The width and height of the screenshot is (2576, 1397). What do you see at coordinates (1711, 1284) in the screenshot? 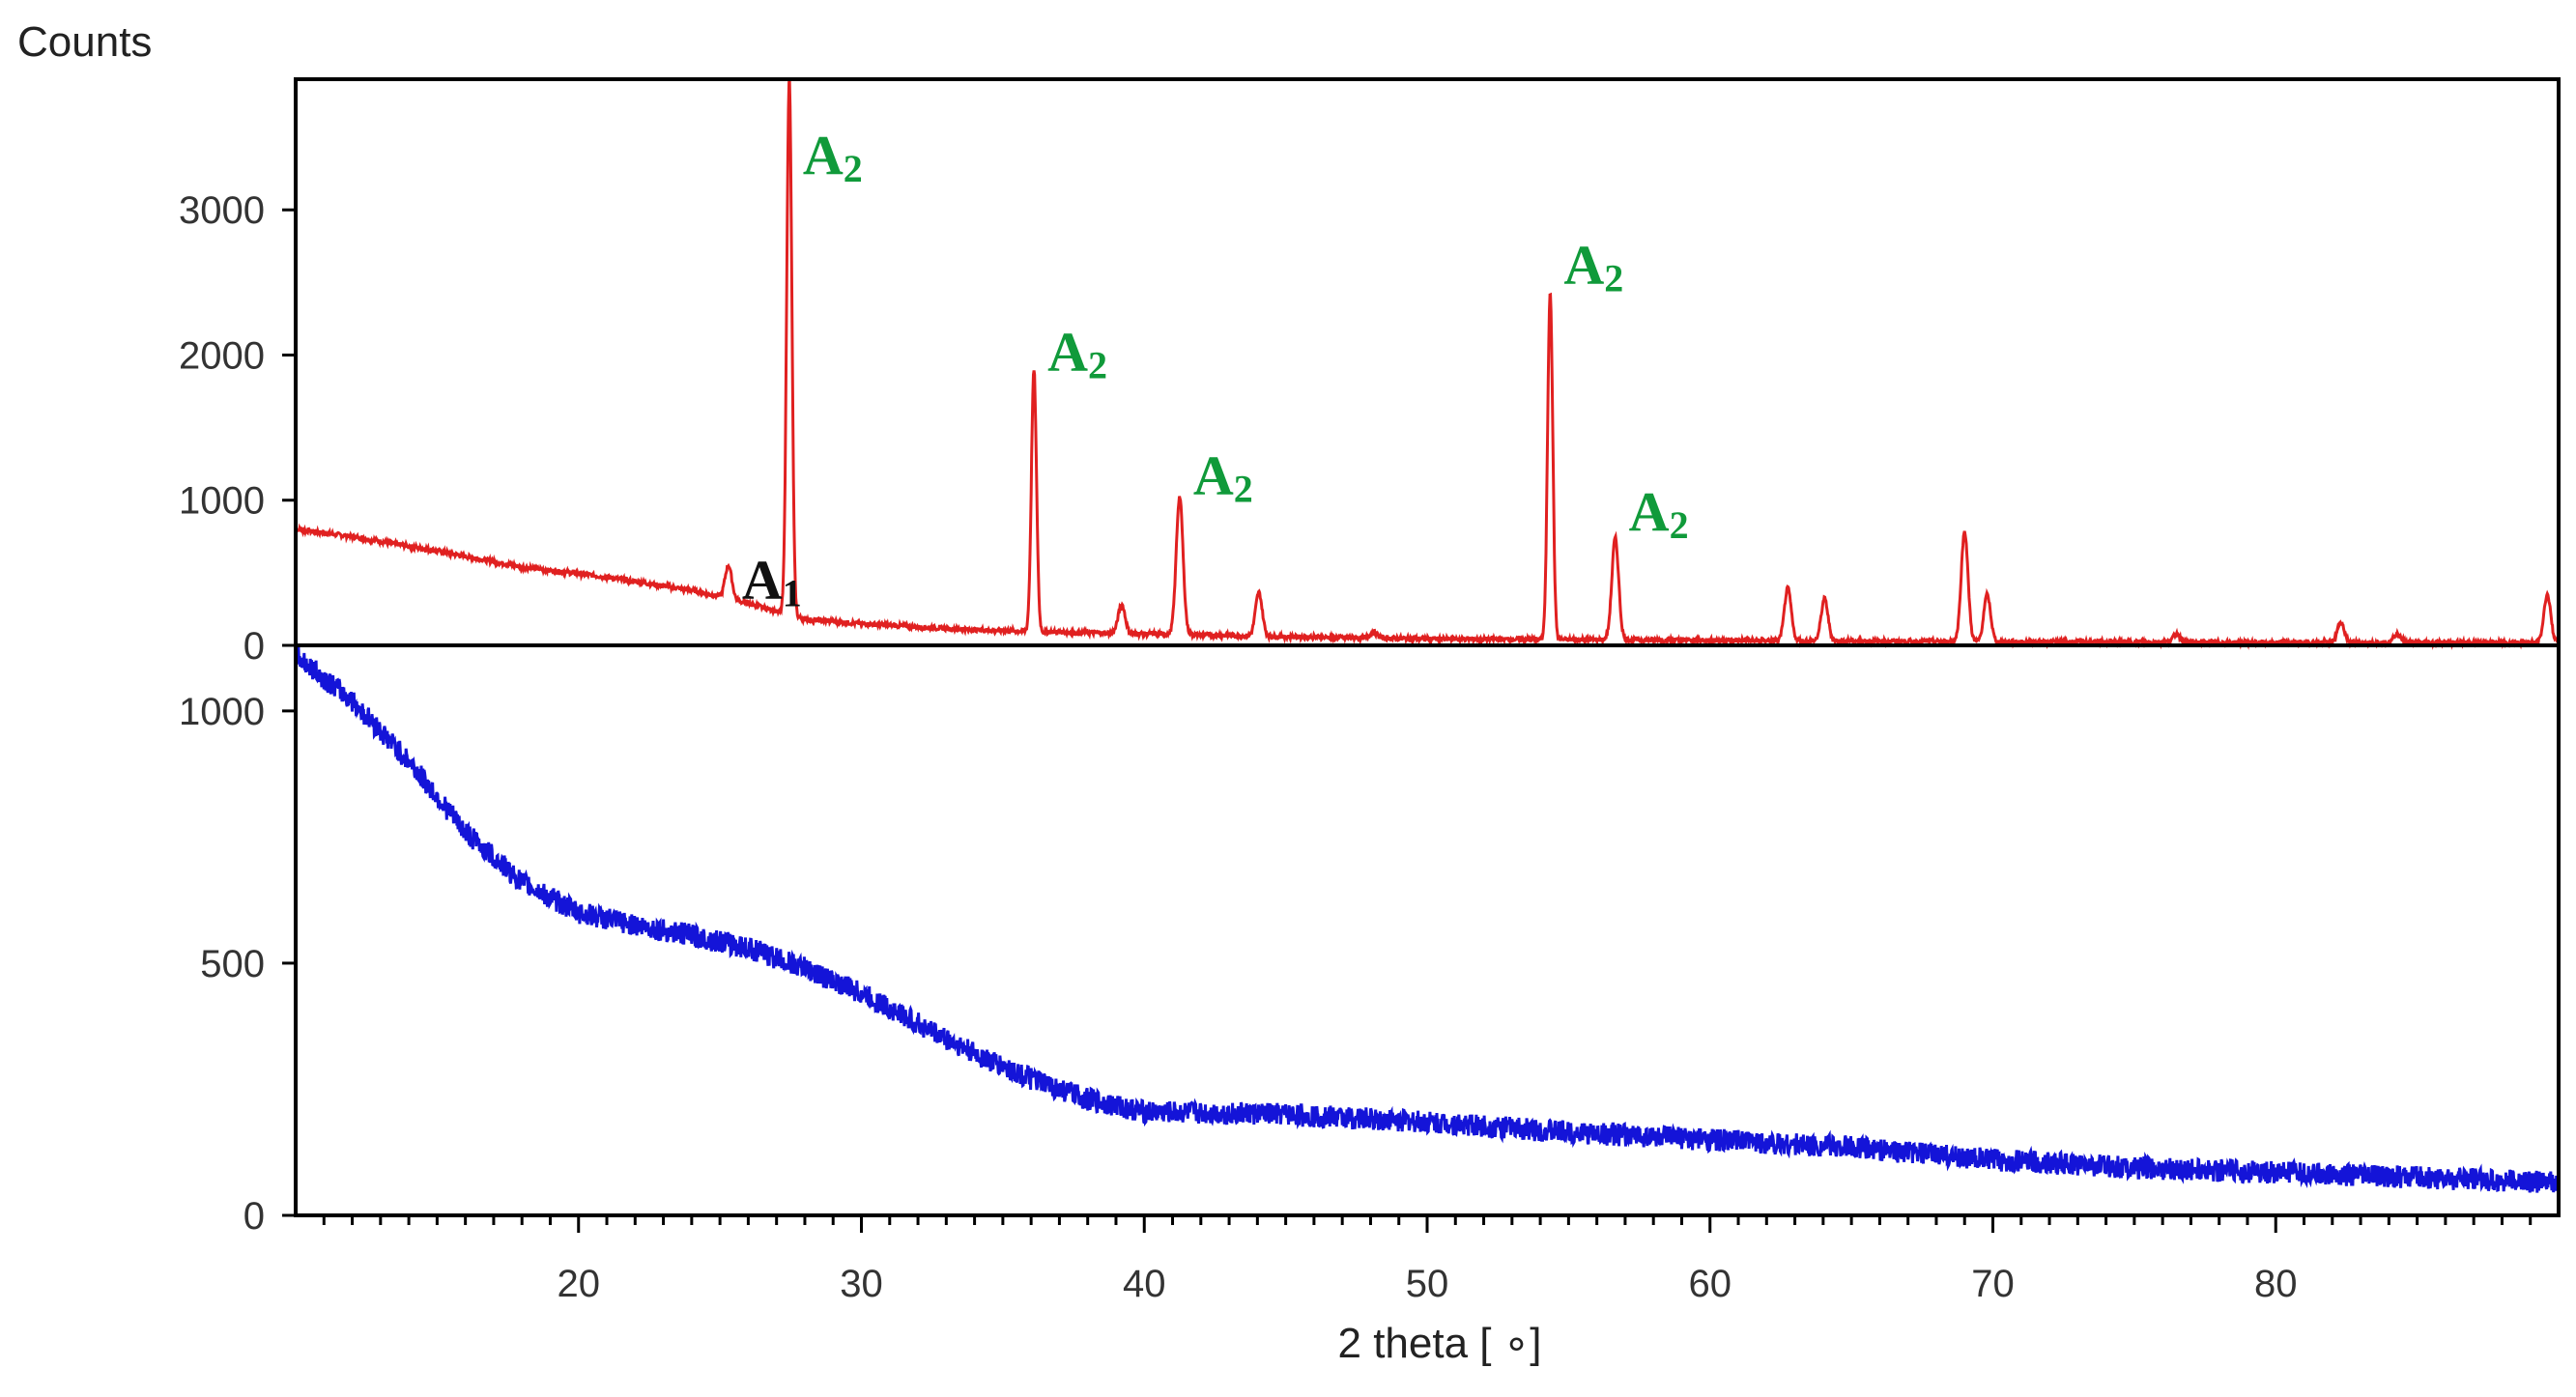
I see `x-tick-label: 60` at bounding box center [1711, 1284].